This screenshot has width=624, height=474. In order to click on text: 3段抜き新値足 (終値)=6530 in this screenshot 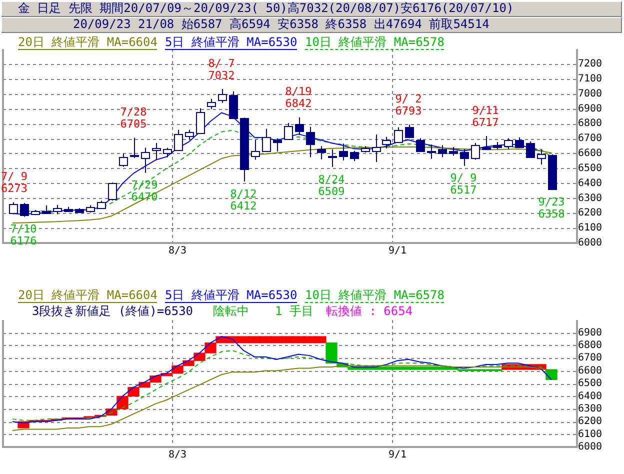, I will do `click(113, 311)`.